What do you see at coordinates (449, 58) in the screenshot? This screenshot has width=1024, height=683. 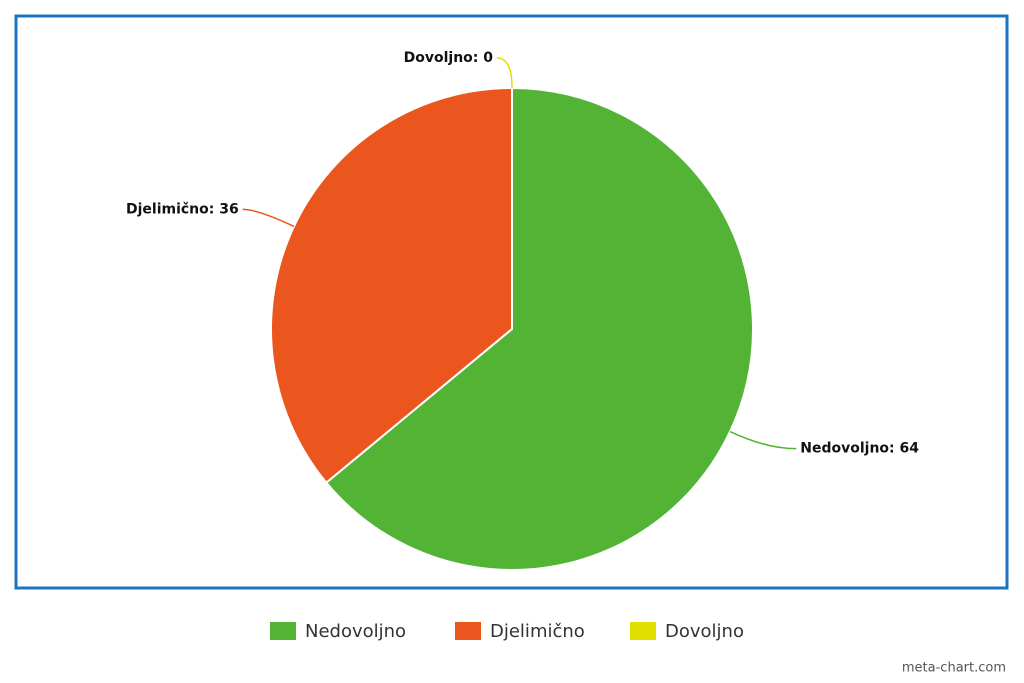 I see `data-label: Dovoljno: 0` at bounding box center [449, 58].